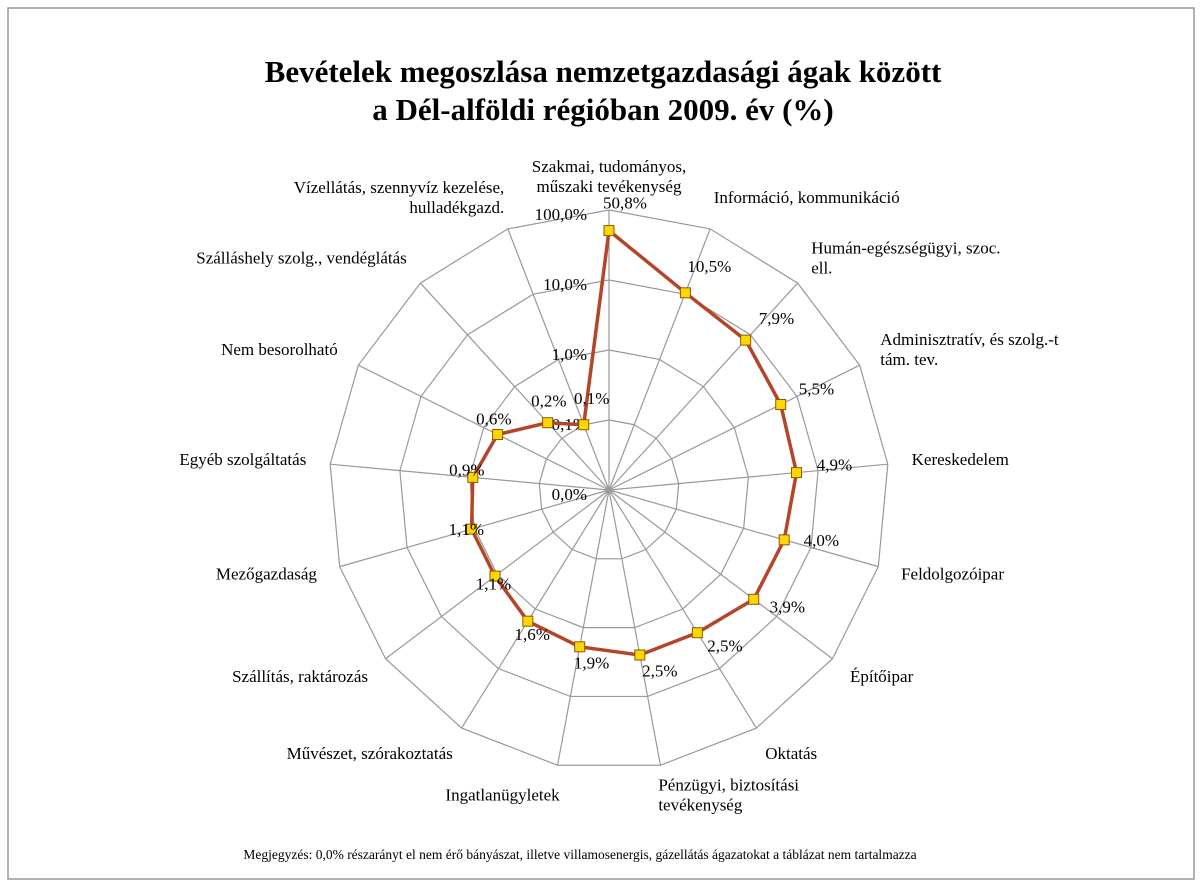 This screenshot has width=1203, height=888. Describe the element at coordinates (591, 662) in the screenshot. I see `data-label: 1,9%` at that location.